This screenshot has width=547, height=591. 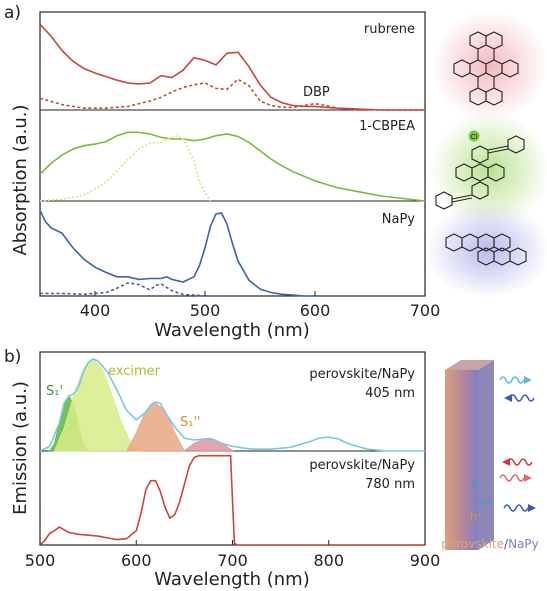 I want to click on wave-blue-bottom-icon, so click(x=519, y=508).